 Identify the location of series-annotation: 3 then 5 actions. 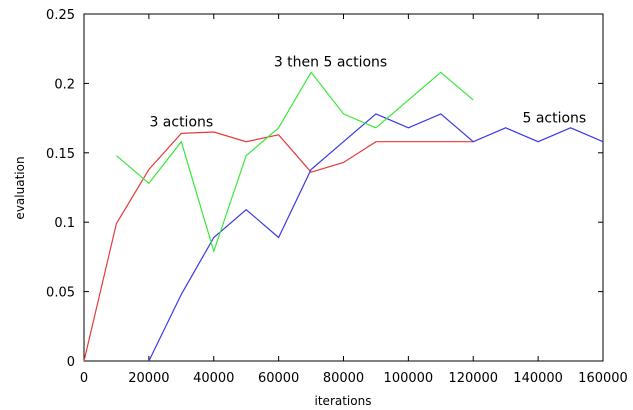
(330, 63).